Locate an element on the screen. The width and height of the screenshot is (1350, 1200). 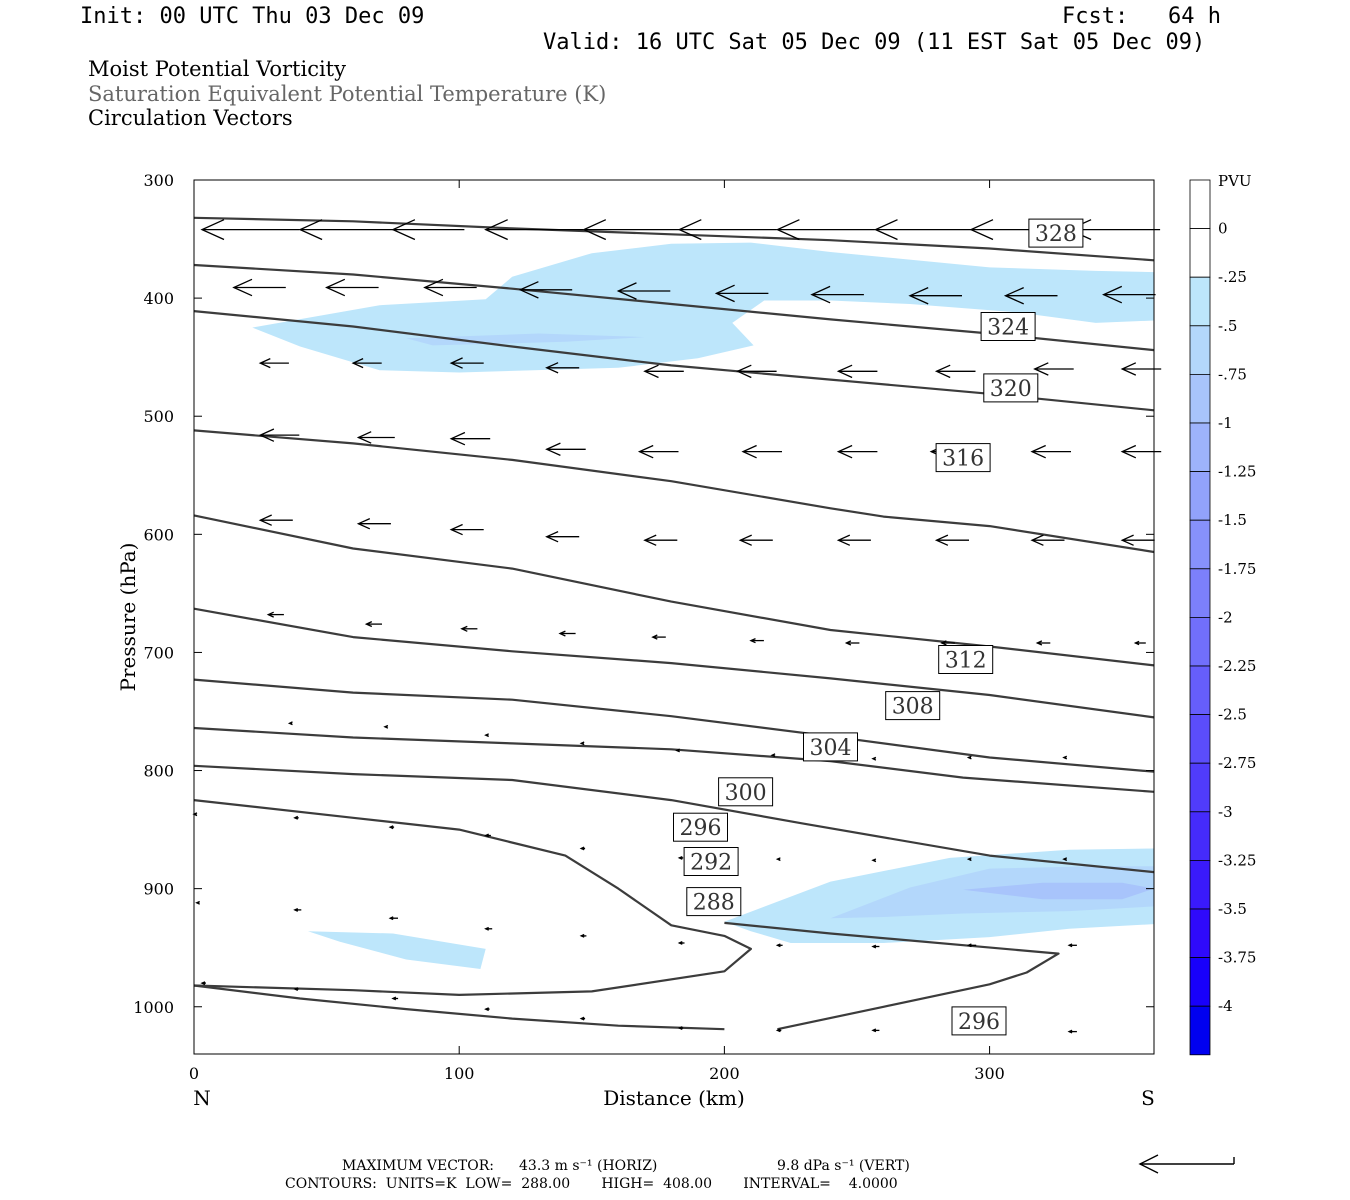
svg-text: 328 is located at coordinates (1056, 234).